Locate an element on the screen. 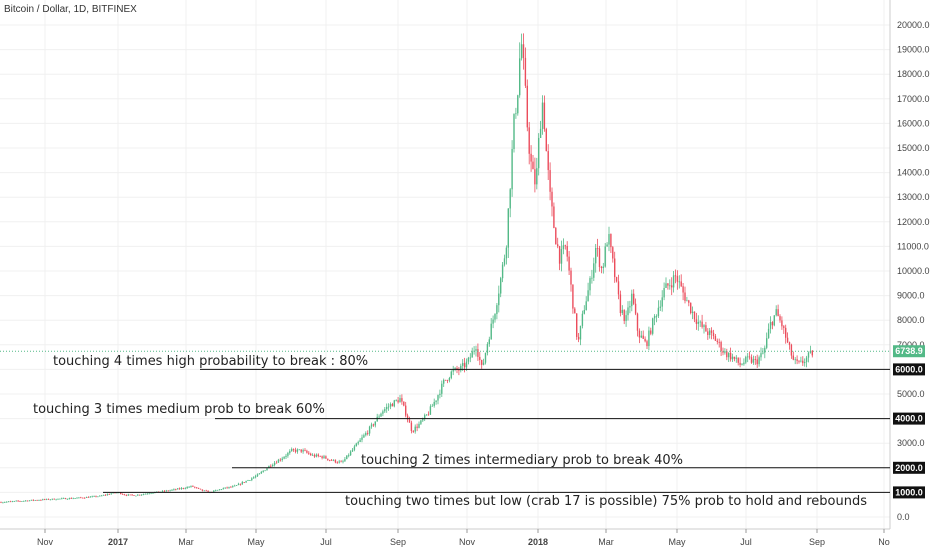 The image size is (932, 550). y-tick-label: 11000.0 is located at coordinates (913, 246).